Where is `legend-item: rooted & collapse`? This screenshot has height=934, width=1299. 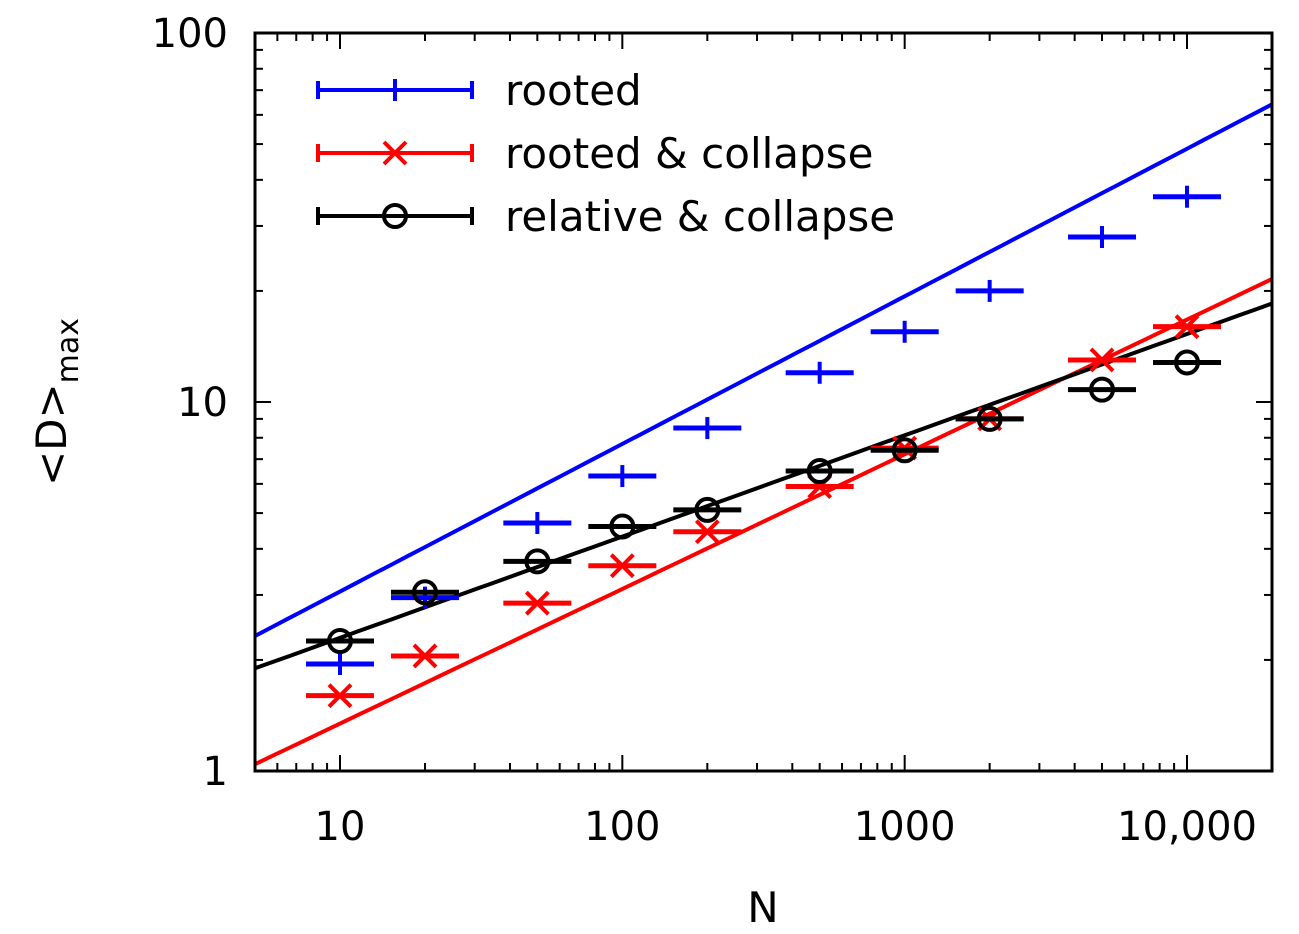 legend-item: rooted & collapse is located at coordinates (594, 153).